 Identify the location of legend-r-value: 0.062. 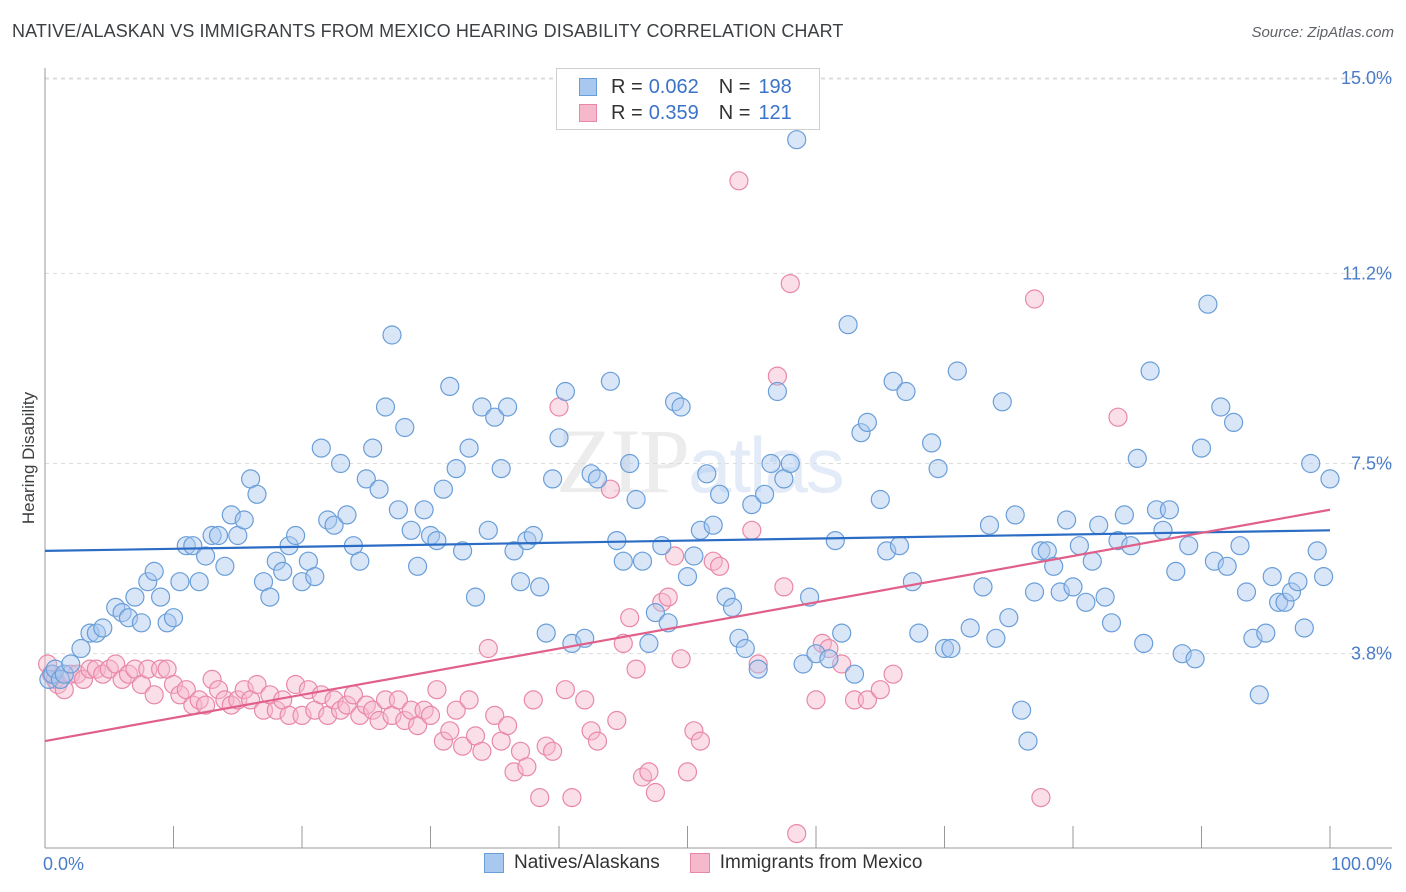
(673, 86).